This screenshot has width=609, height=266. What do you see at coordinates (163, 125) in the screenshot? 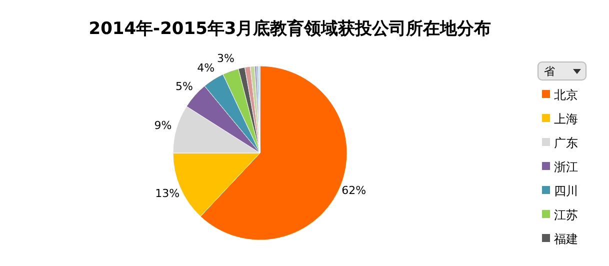
I see `data-label: 9%` at bounding box center [163, 125].